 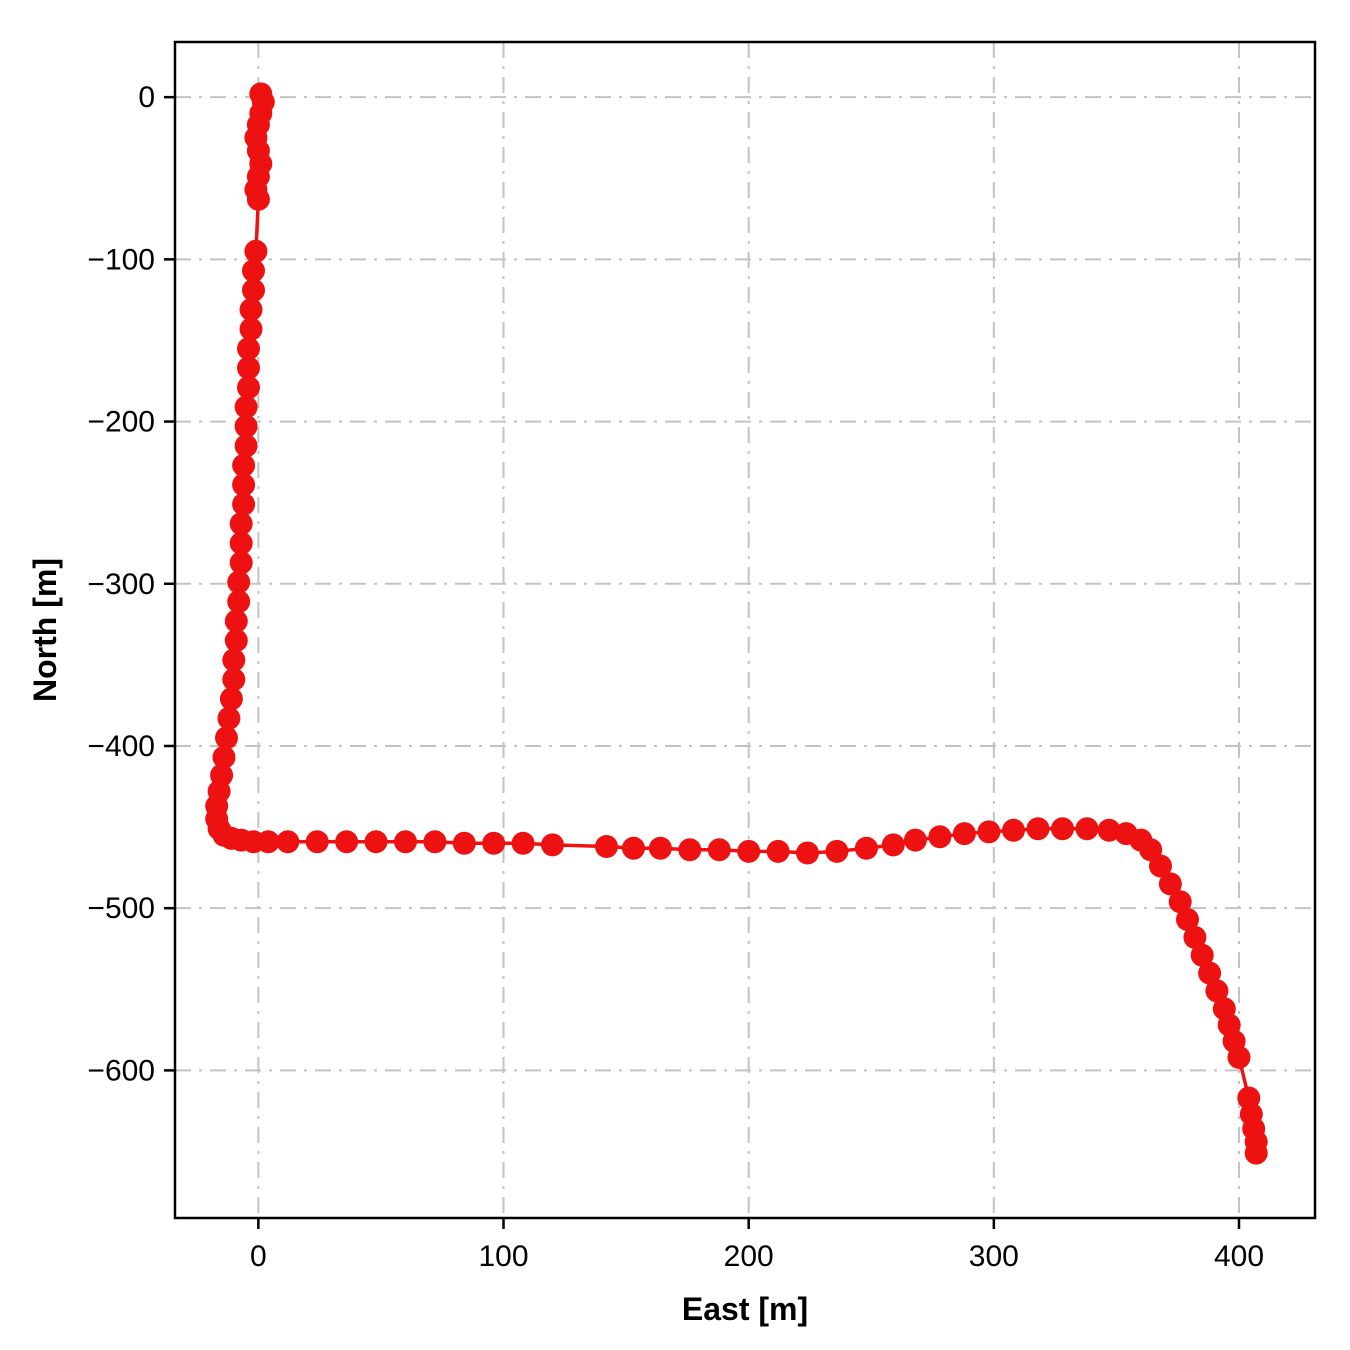 I want to click on y-tick-label: −600, so click(x=121, y=1070).